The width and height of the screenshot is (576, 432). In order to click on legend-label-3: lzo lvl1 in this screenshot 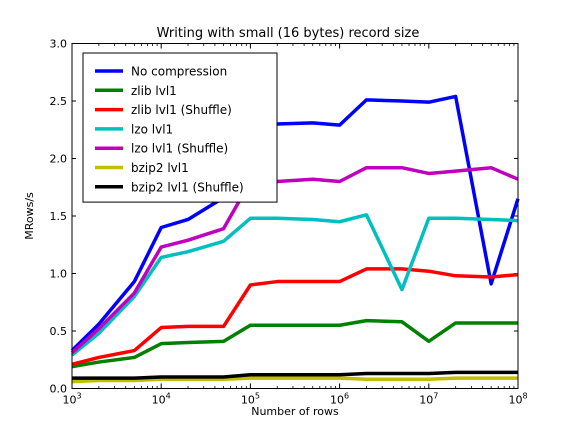, I will do `click(152, 129)`.